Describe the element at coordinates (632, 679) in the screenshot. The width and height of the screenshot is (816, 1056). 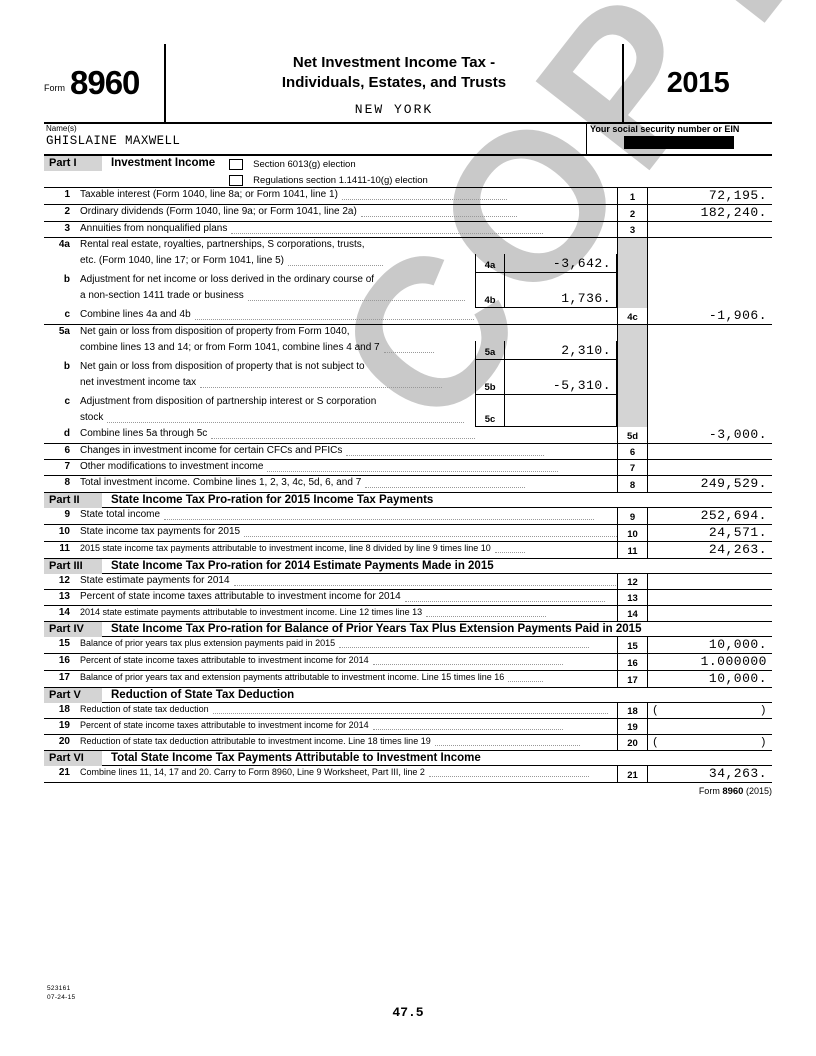
I see `line-box-number: 17` at that location.